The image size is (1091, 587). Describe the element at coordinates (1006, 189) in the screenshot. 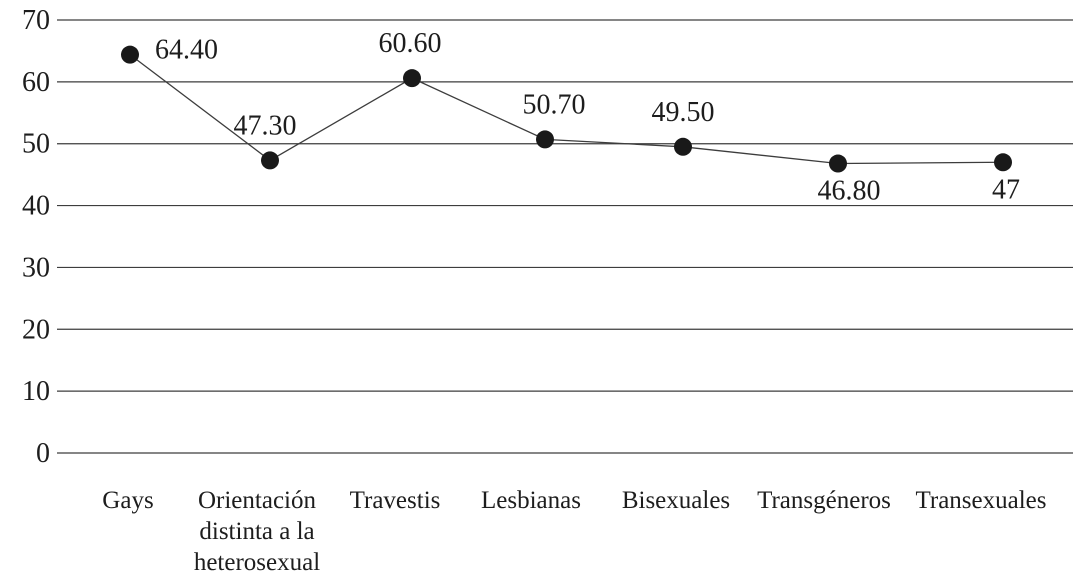

I see `data-point-label: 47` at that location.